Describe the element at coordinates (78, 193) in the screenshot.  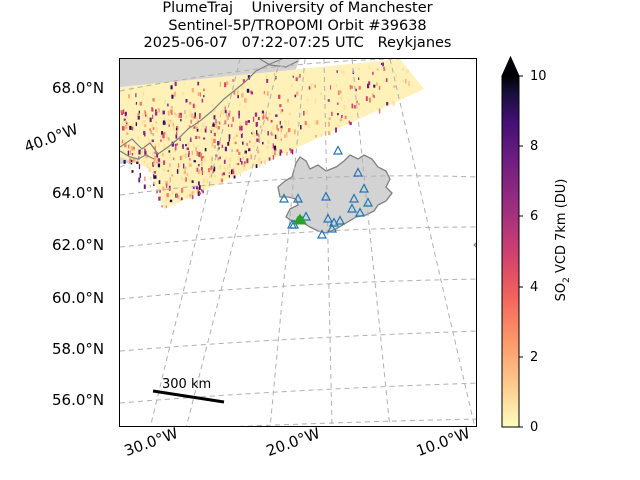
I see `lat-label-64: 64.0°N` at that location.